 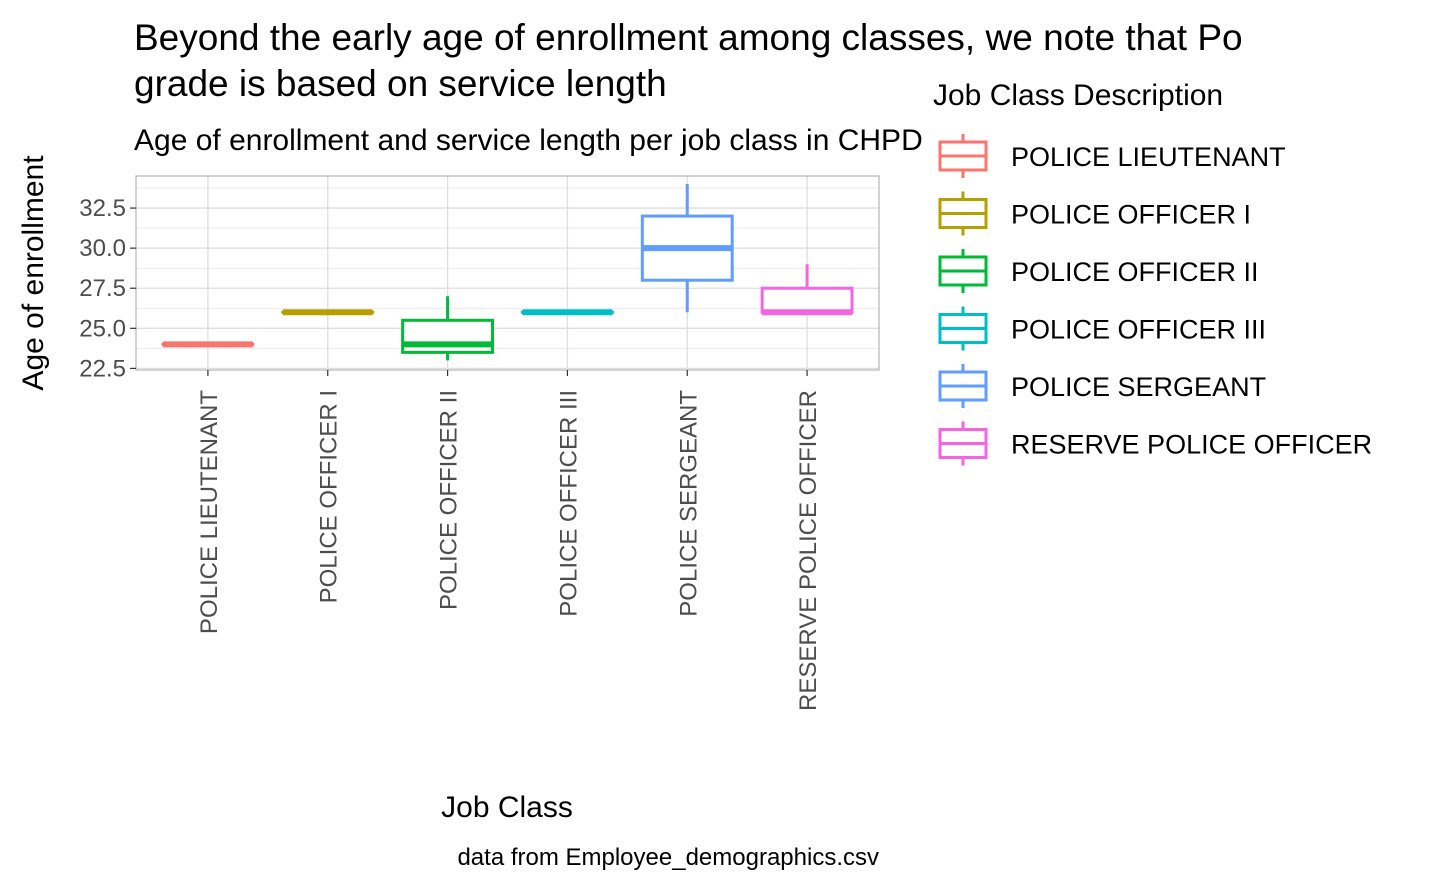 I want to click on y-tick-label: 30.0, so click(x=102, y=248).